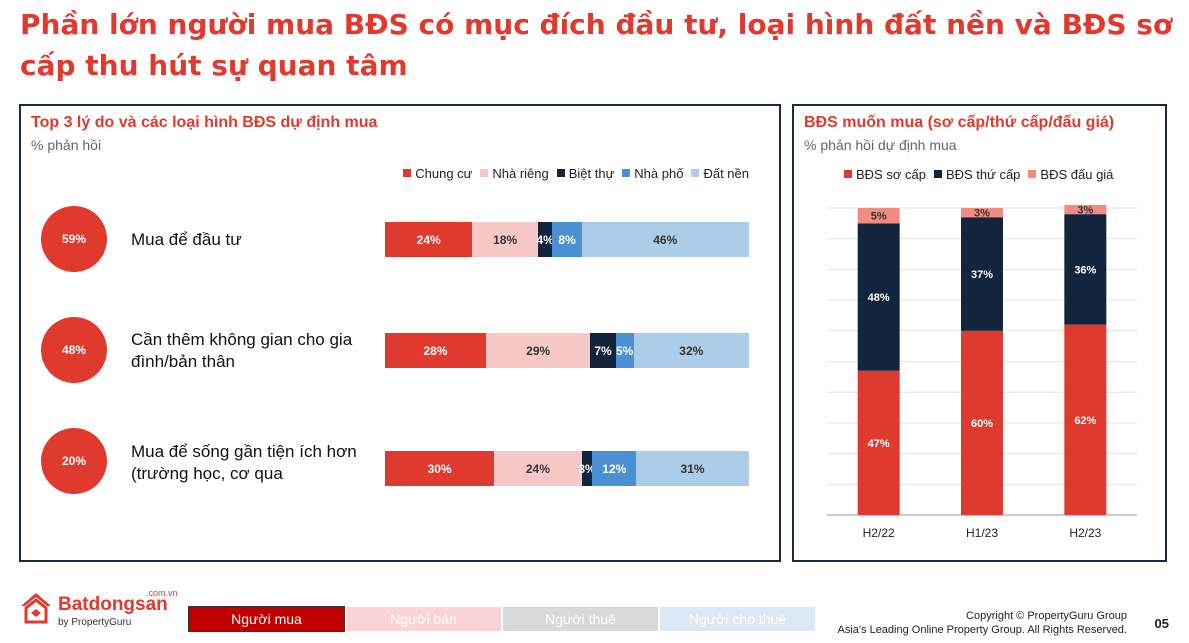 The width and height of the screenshot is (1189, 643). What do you see at coordinates (505, 239) in the screenshot?
I see `bar-segment: 18%` at bounding box center [505, 239].